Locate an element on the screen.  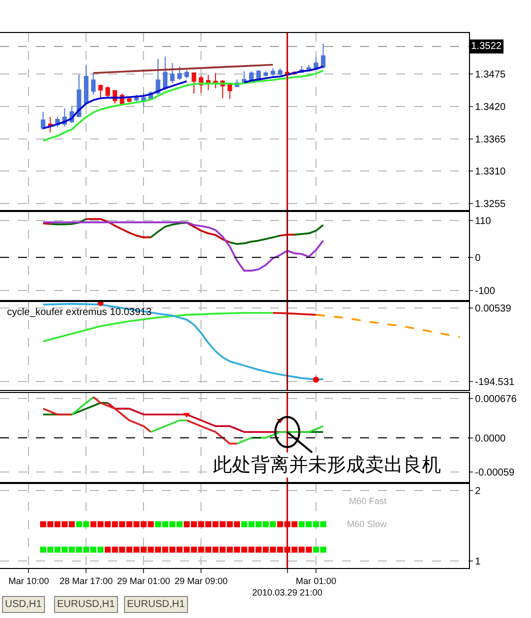
y-tick-label: 0.00539 is located at coordinates (493, 308).